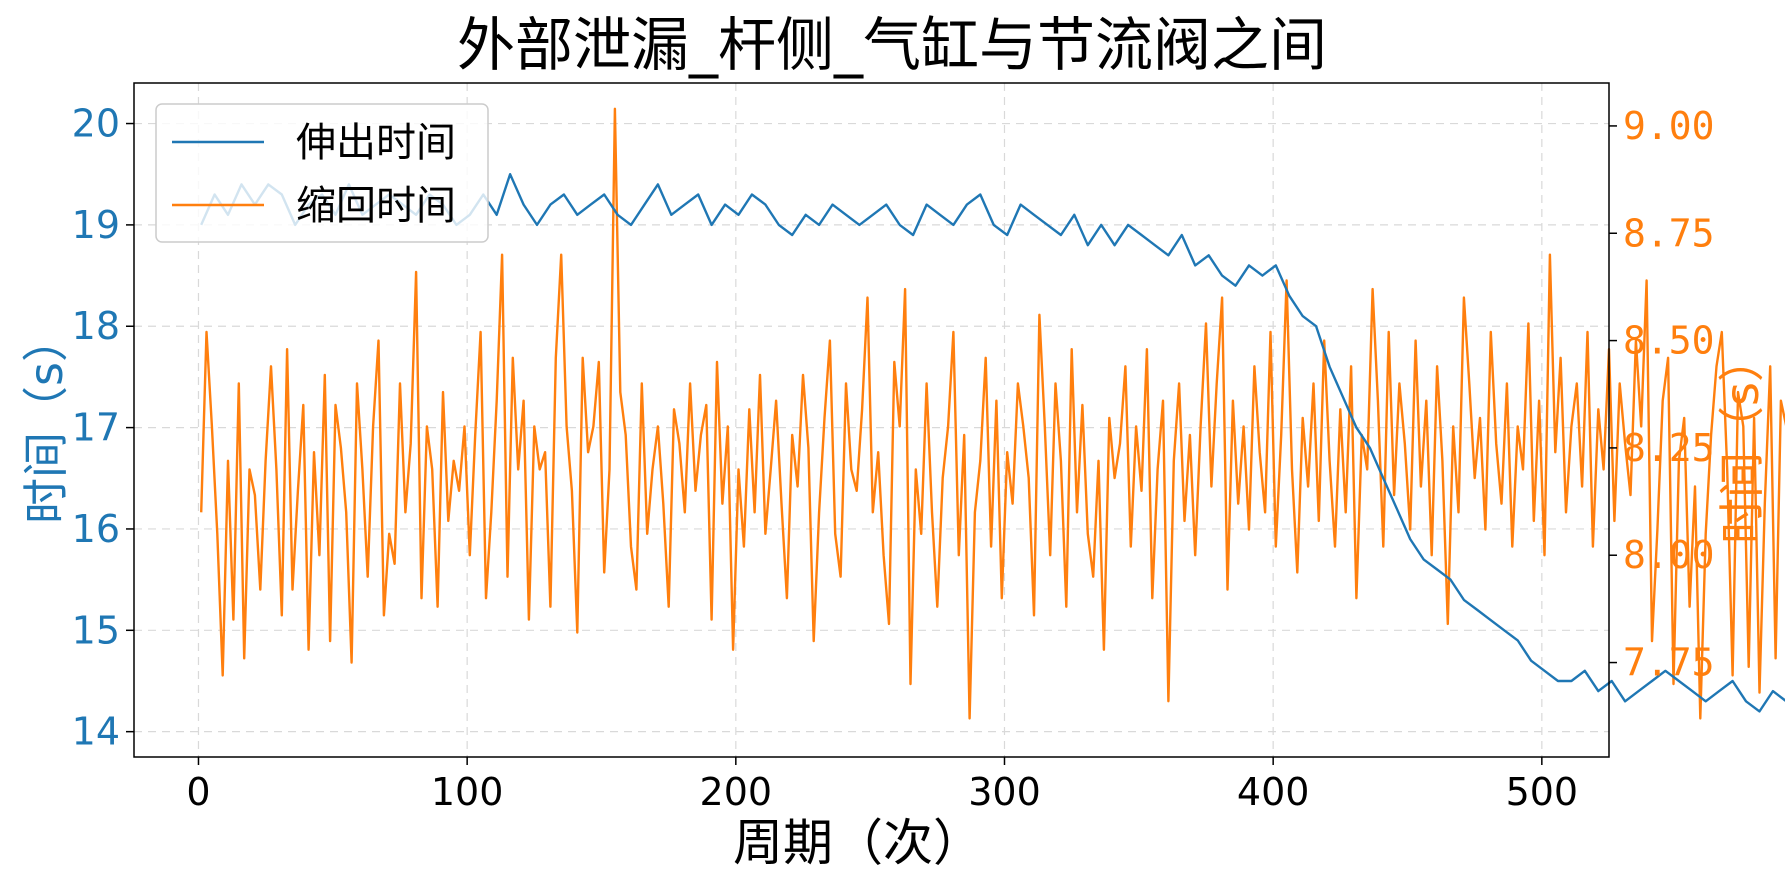  I want to click on legend-box, so click(322, 173).